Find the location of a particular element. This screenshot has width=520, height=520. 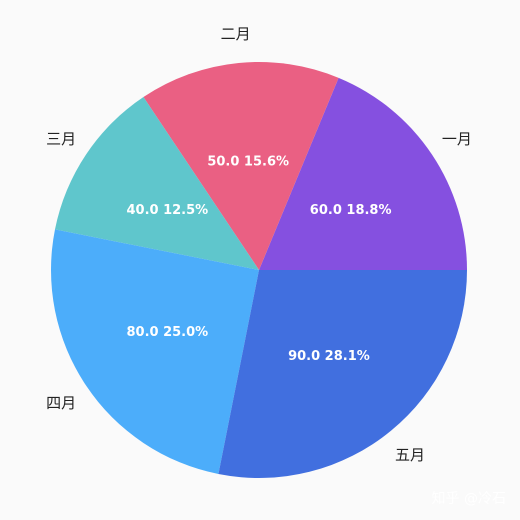

slice-value-label-4: 80.0 25.0% is located at coordinates (167, 332).